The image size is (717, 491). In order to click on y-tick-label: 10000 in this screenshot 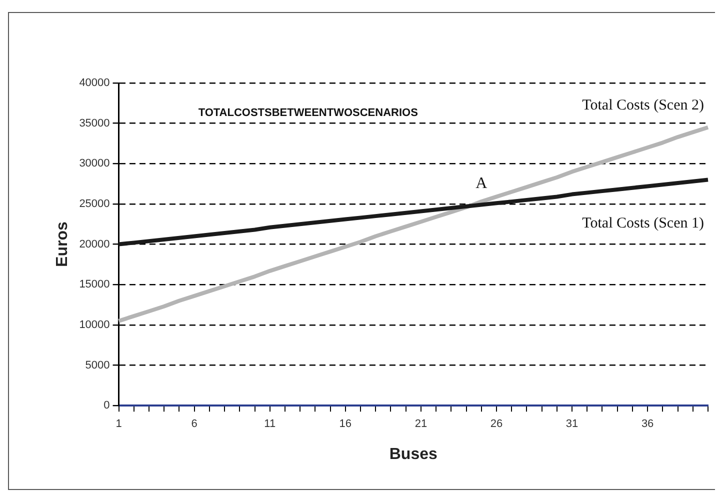, I will do `click(94, 324)`.